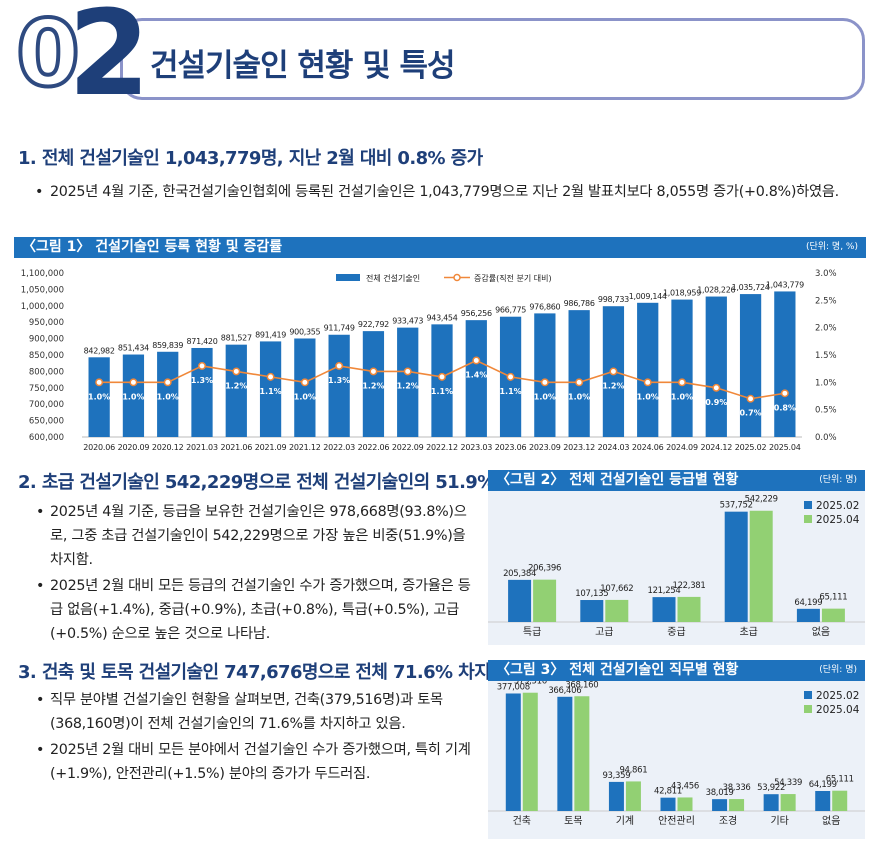 The height and width of the screenshot is (843, 884). What do you see at coordinates (616, 589) in the screenshot?
I see `bar-value-label: 107,662` at bounding box center [616, 589].